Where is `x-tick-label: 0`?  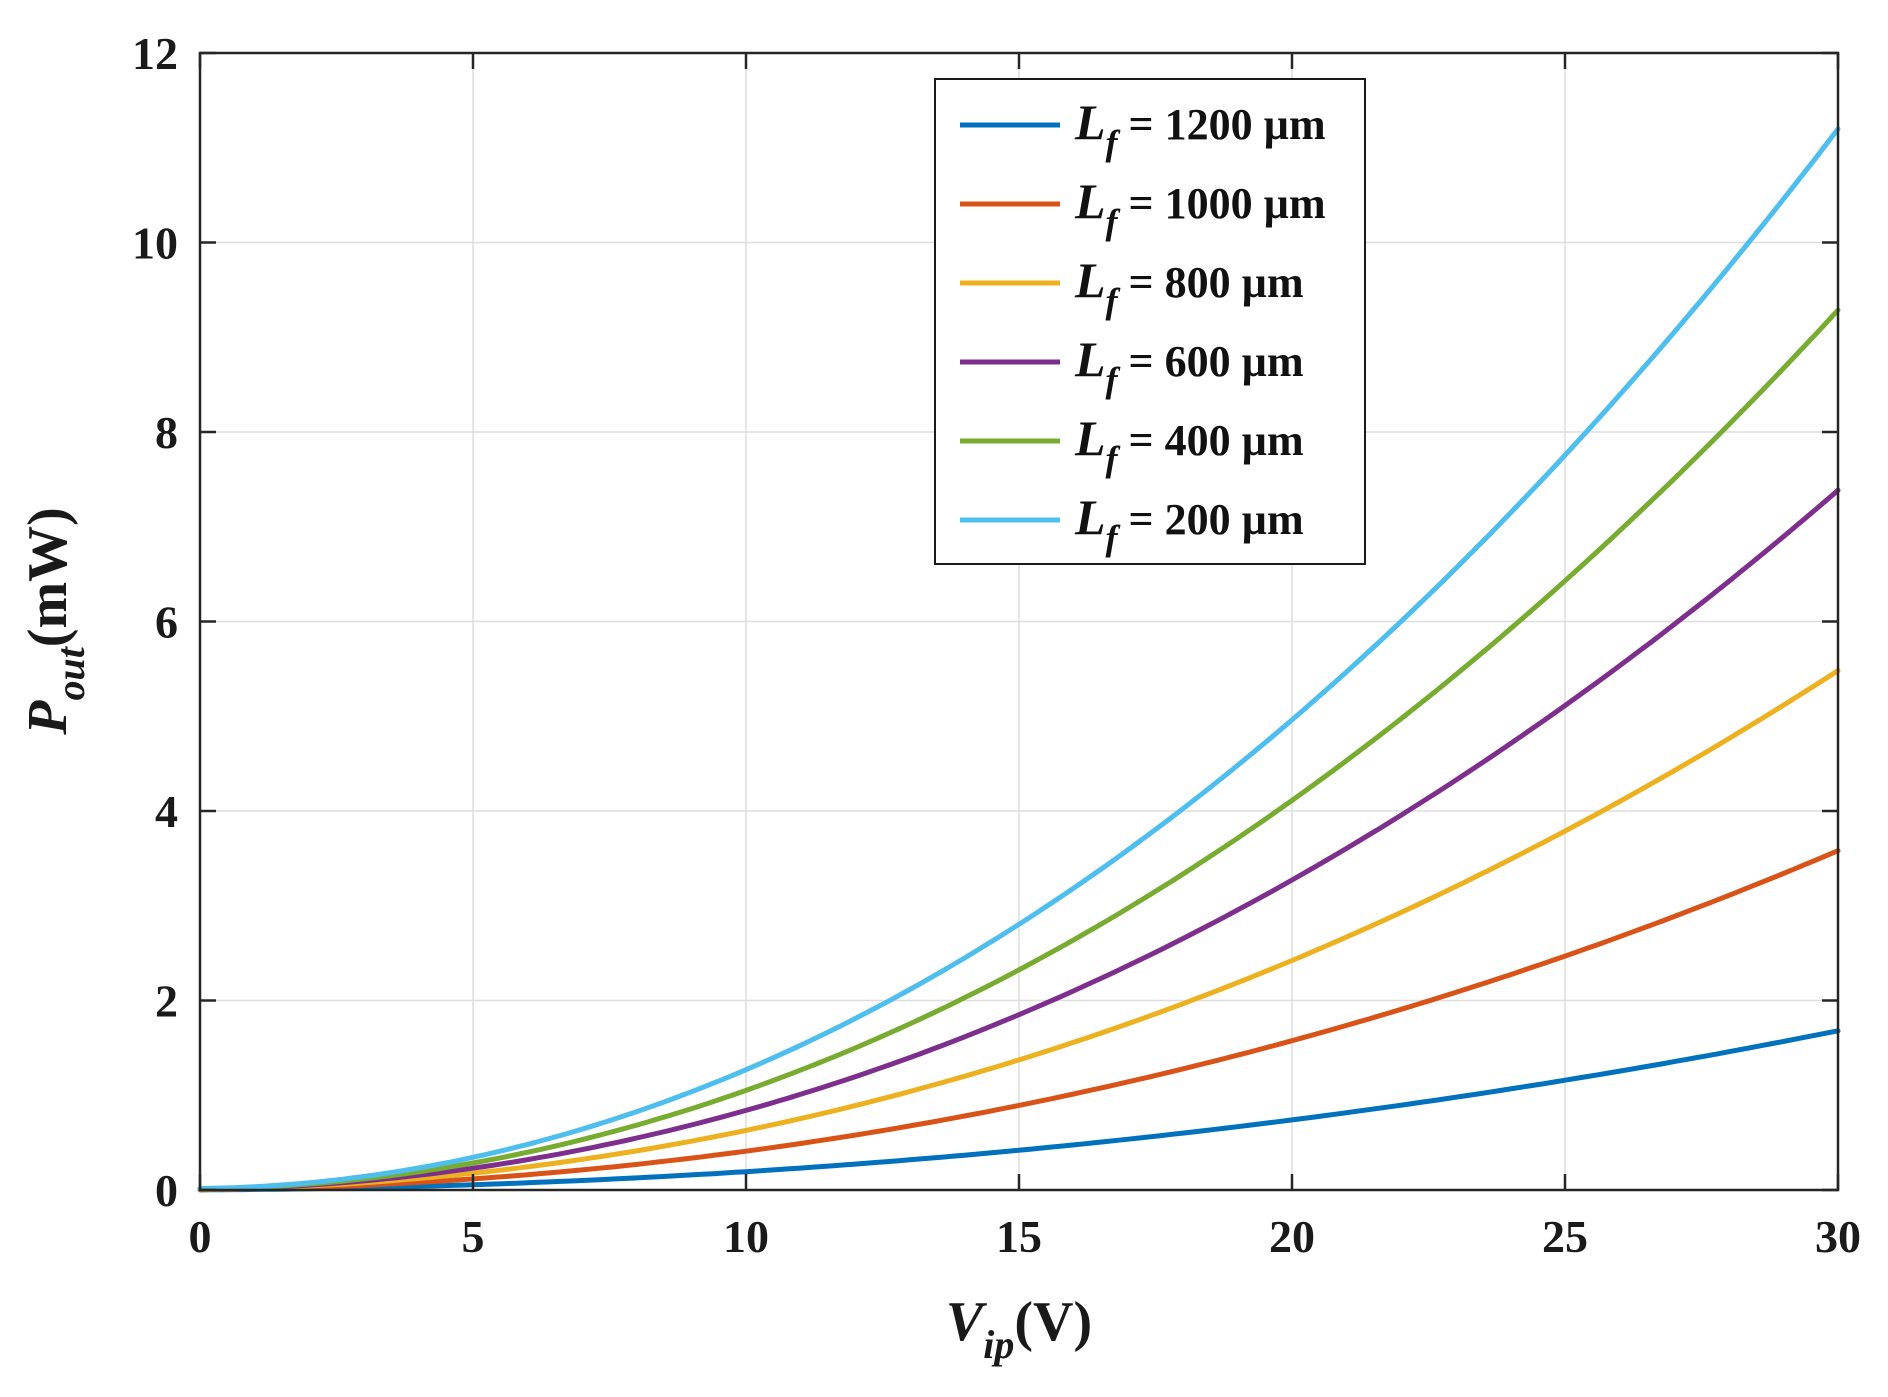 x-tick-label: 0 is located at coordinates (200, 1236).